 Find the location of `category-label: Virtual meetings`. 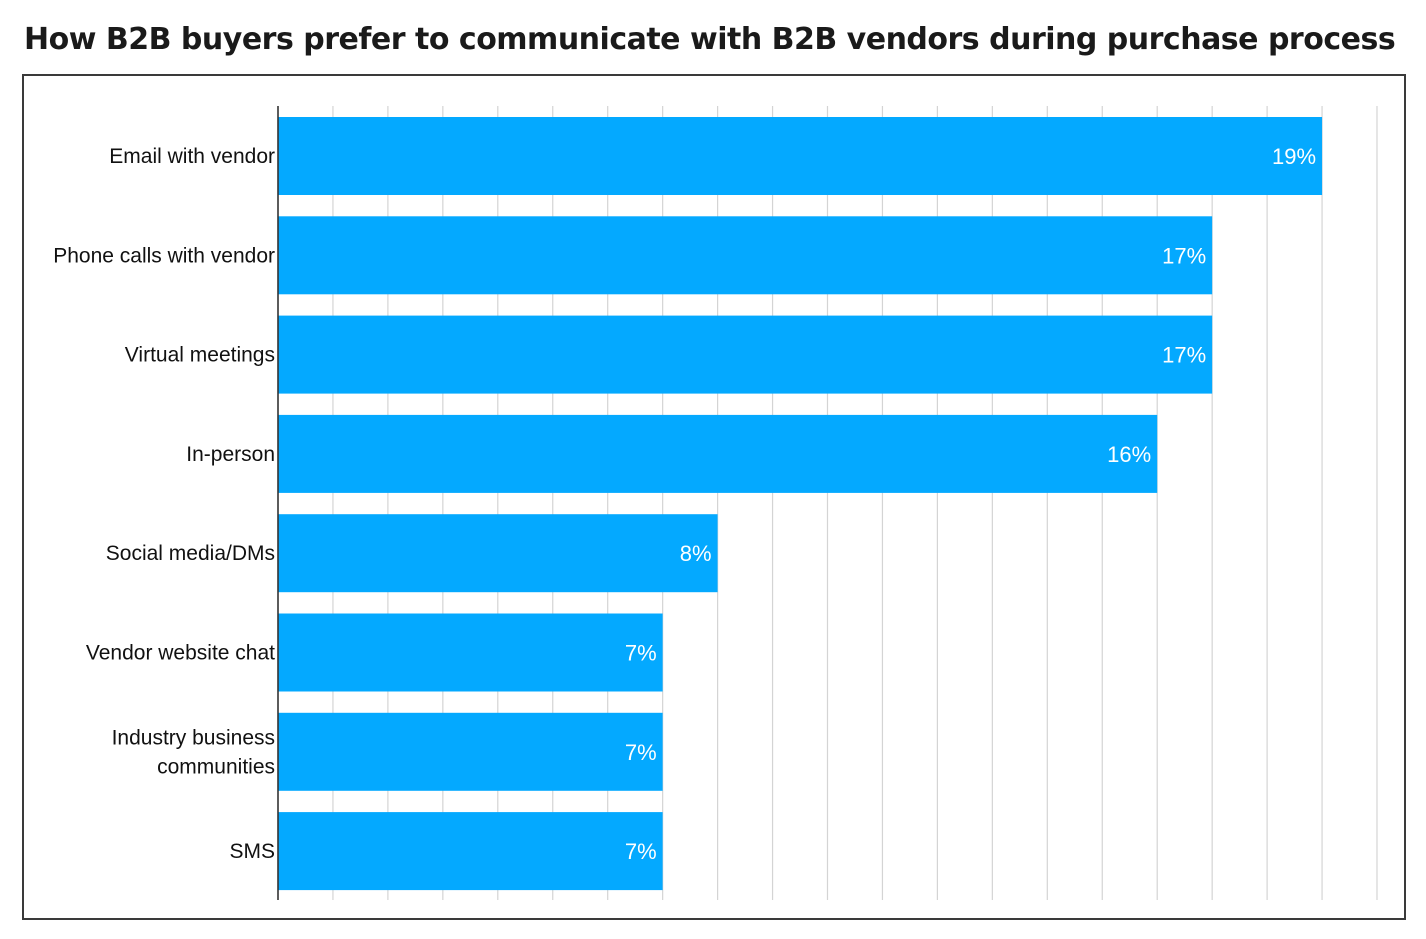

category-label: Virtual meetings is located at coordinates (200, 355).